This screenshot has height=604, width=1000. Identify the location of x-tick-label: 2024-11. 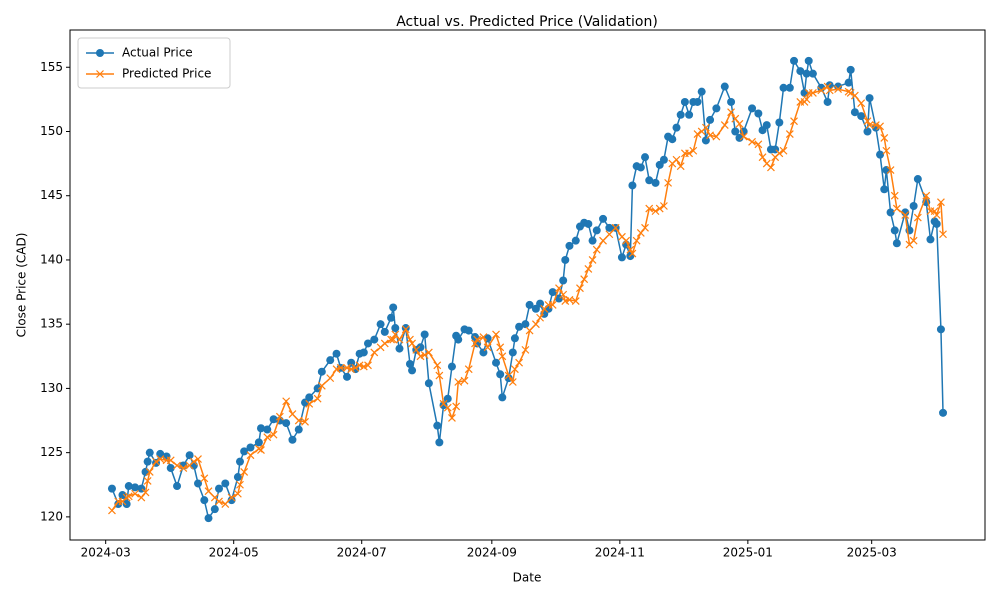
(620, 553).